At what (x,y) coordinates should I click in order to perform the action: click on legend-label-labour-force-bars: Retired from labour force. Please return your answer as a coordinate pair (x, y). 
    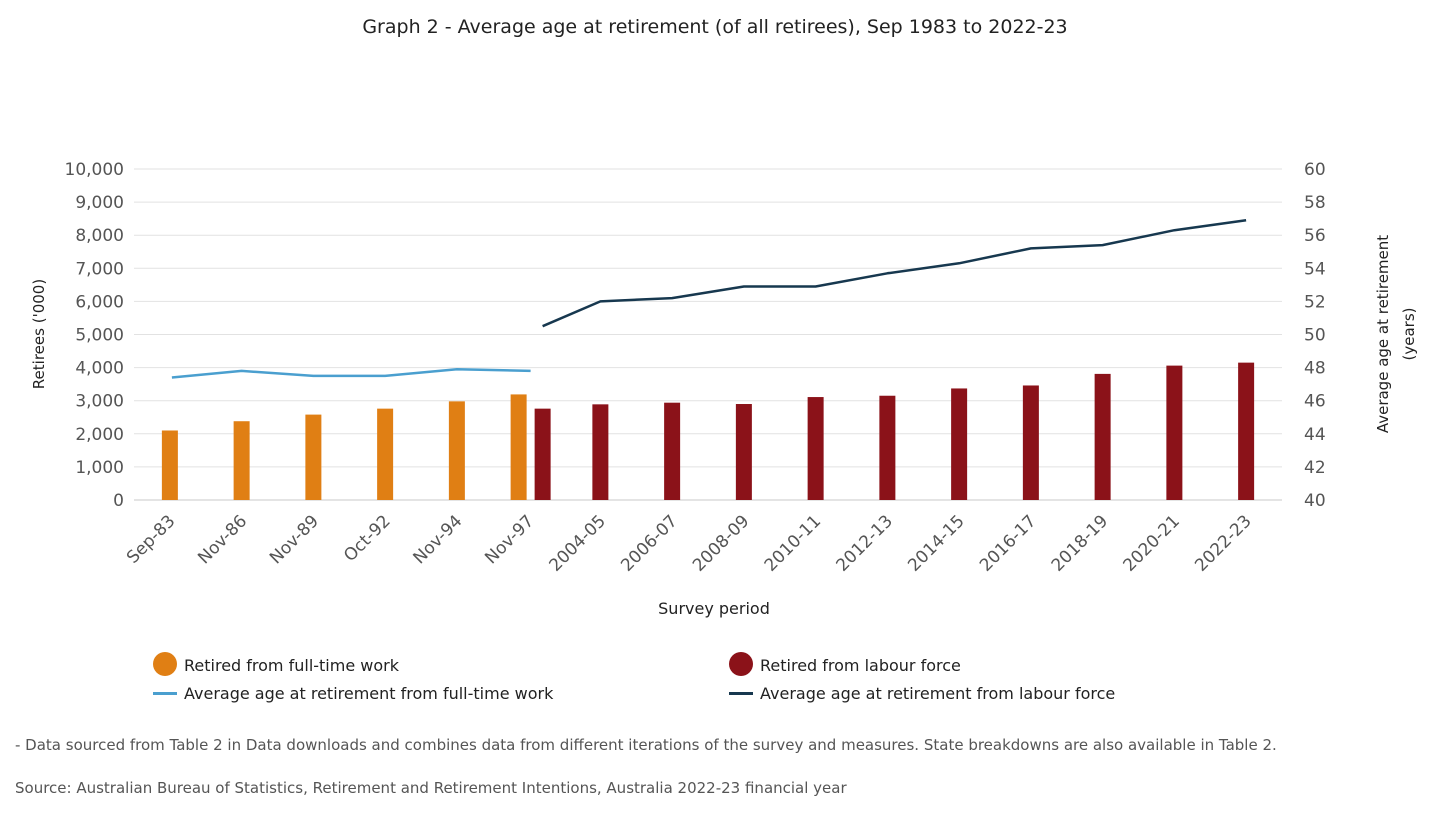
    Looking at the image, I should click on (860, 665).